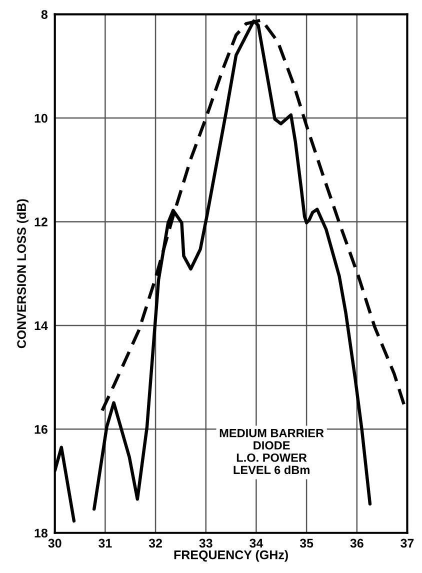 The height and width of the screenshot is (573, 422). I want to click on x-tick-label: 31, so click(105, 543).